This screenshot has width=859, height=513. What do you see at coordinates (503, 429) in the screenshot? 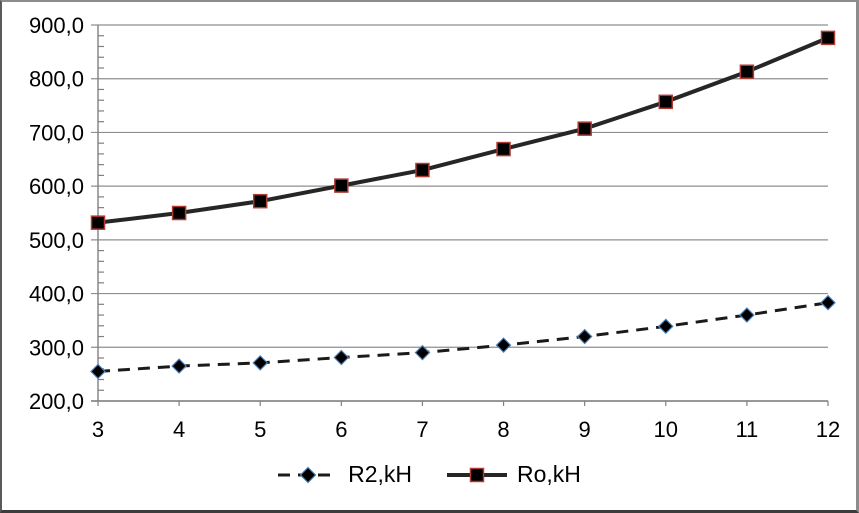
I see `svg-text: 8` at bounding box center [503, 429].